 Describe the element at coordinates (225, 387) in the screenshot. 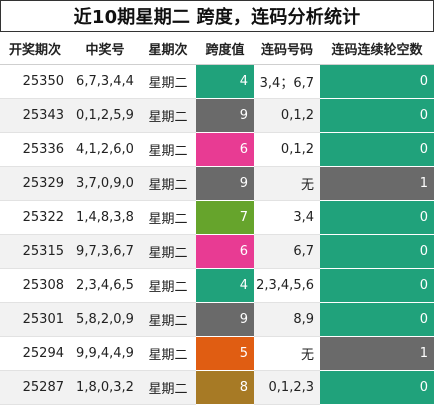

I see `span-cell: 8` at that location.